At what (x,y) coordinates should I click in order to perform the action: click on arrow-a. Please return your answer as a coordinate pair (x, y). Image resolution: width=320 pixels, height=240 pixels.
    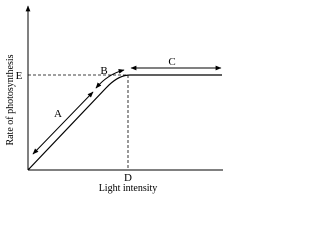
    Looking at the image, I should click on (63, 123).